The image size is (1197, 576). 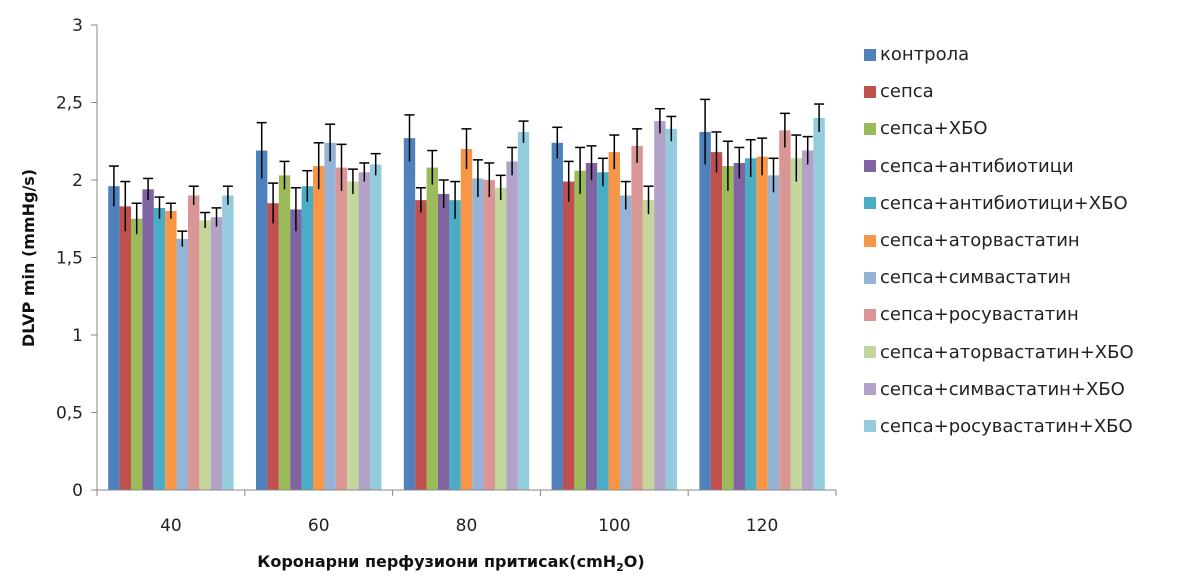 I want to click on legend-item: сепса+ХБО, so click(x=1029, y=128).